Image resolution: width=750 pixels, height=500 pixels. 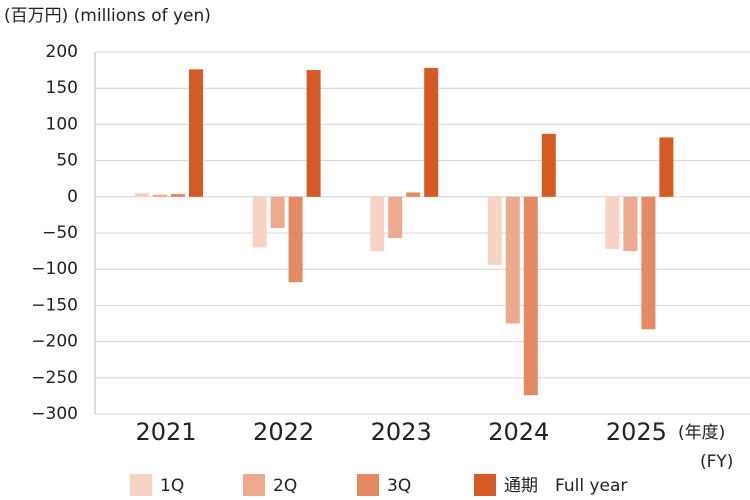 What do you see at coordinates (636, 432) in the screenshot?
I see `x-tick-label: 2025` at bounding box center [636, 432].